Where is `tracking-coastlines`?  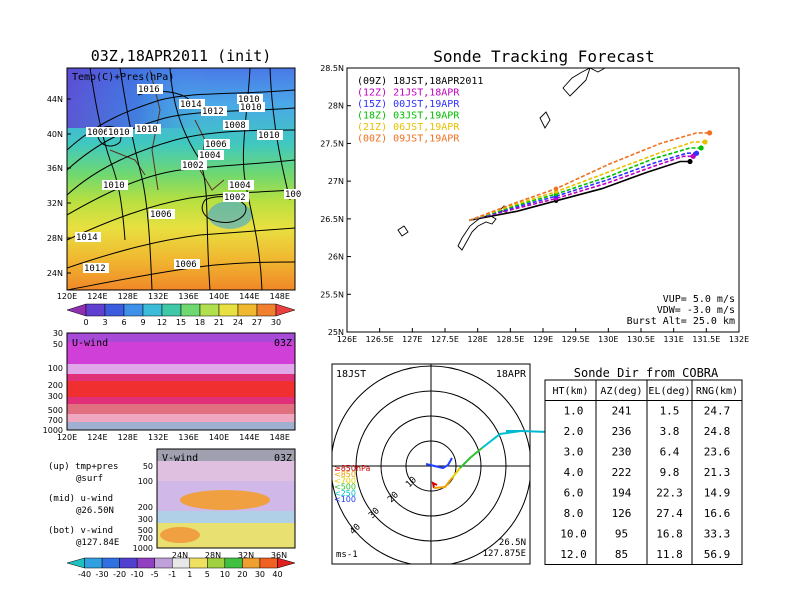
tracking-coastlines is located at coordinates (501, 159).